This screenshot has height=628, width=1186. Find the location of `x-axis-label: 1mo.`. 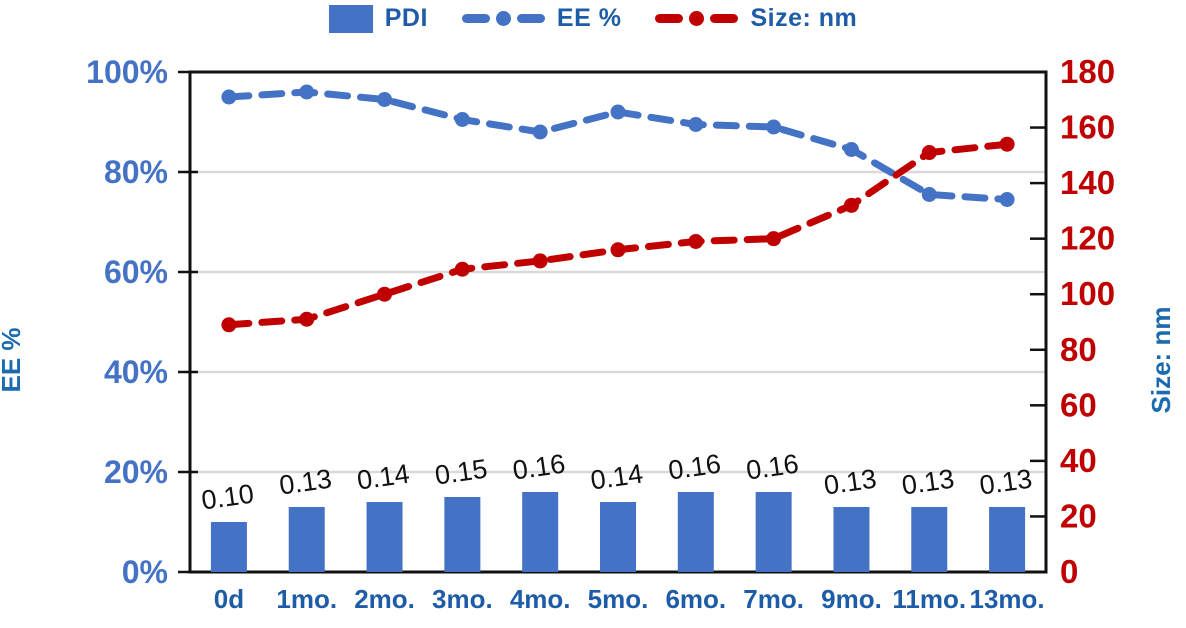

x-axis-label: 1mo. is located at coordinates (306, 599).